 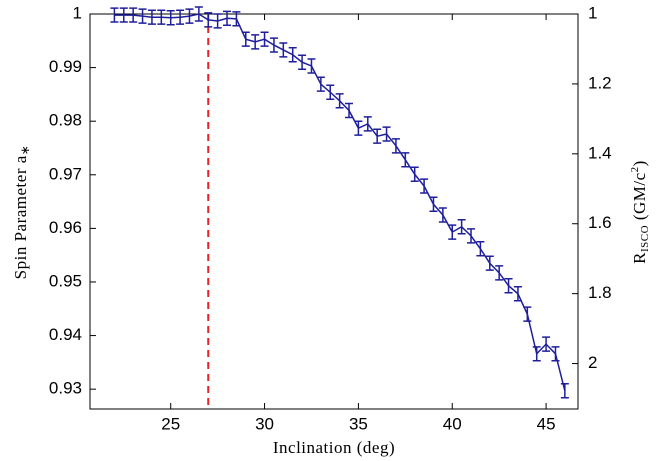 I want to click on y2-tick-label: 2, so click(x=592, y=362).